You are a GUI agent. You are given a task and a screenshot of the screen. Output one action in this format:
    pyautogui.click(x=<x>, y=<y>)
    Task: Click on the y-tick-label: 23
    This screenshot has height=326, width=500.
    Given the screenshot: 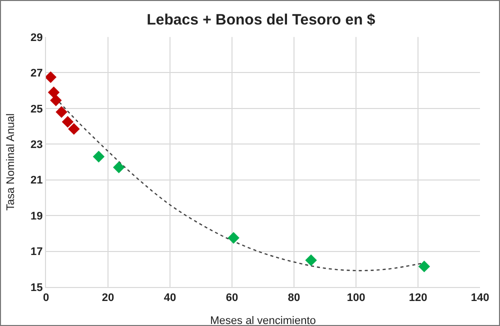 What is the action you would take?
    pyautogui.click(x=36, y=144)
    